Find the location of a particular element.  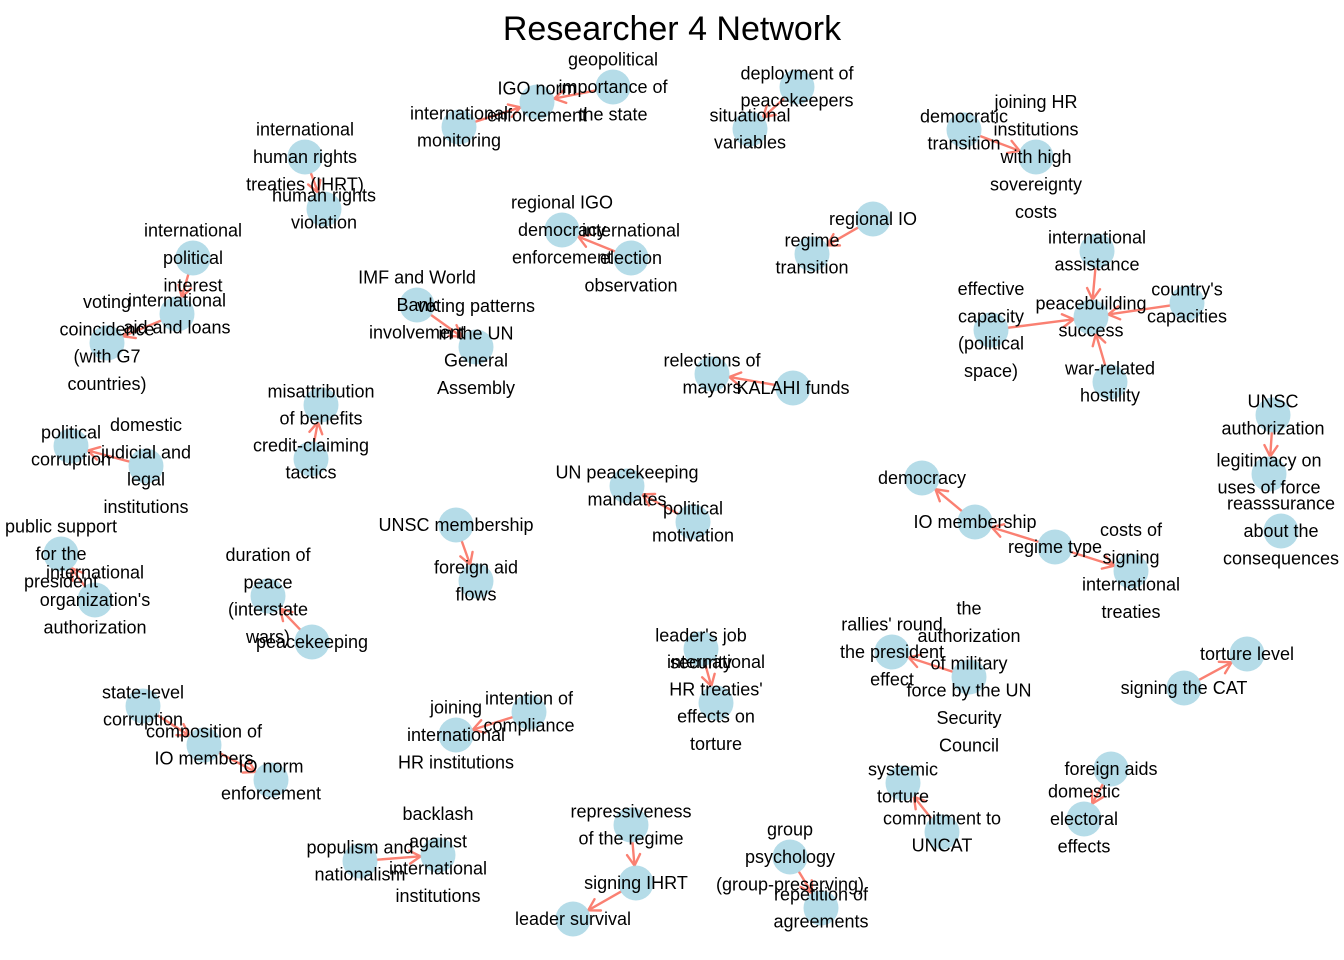

edge-n25-n24 is located at coordinates (752, 381).